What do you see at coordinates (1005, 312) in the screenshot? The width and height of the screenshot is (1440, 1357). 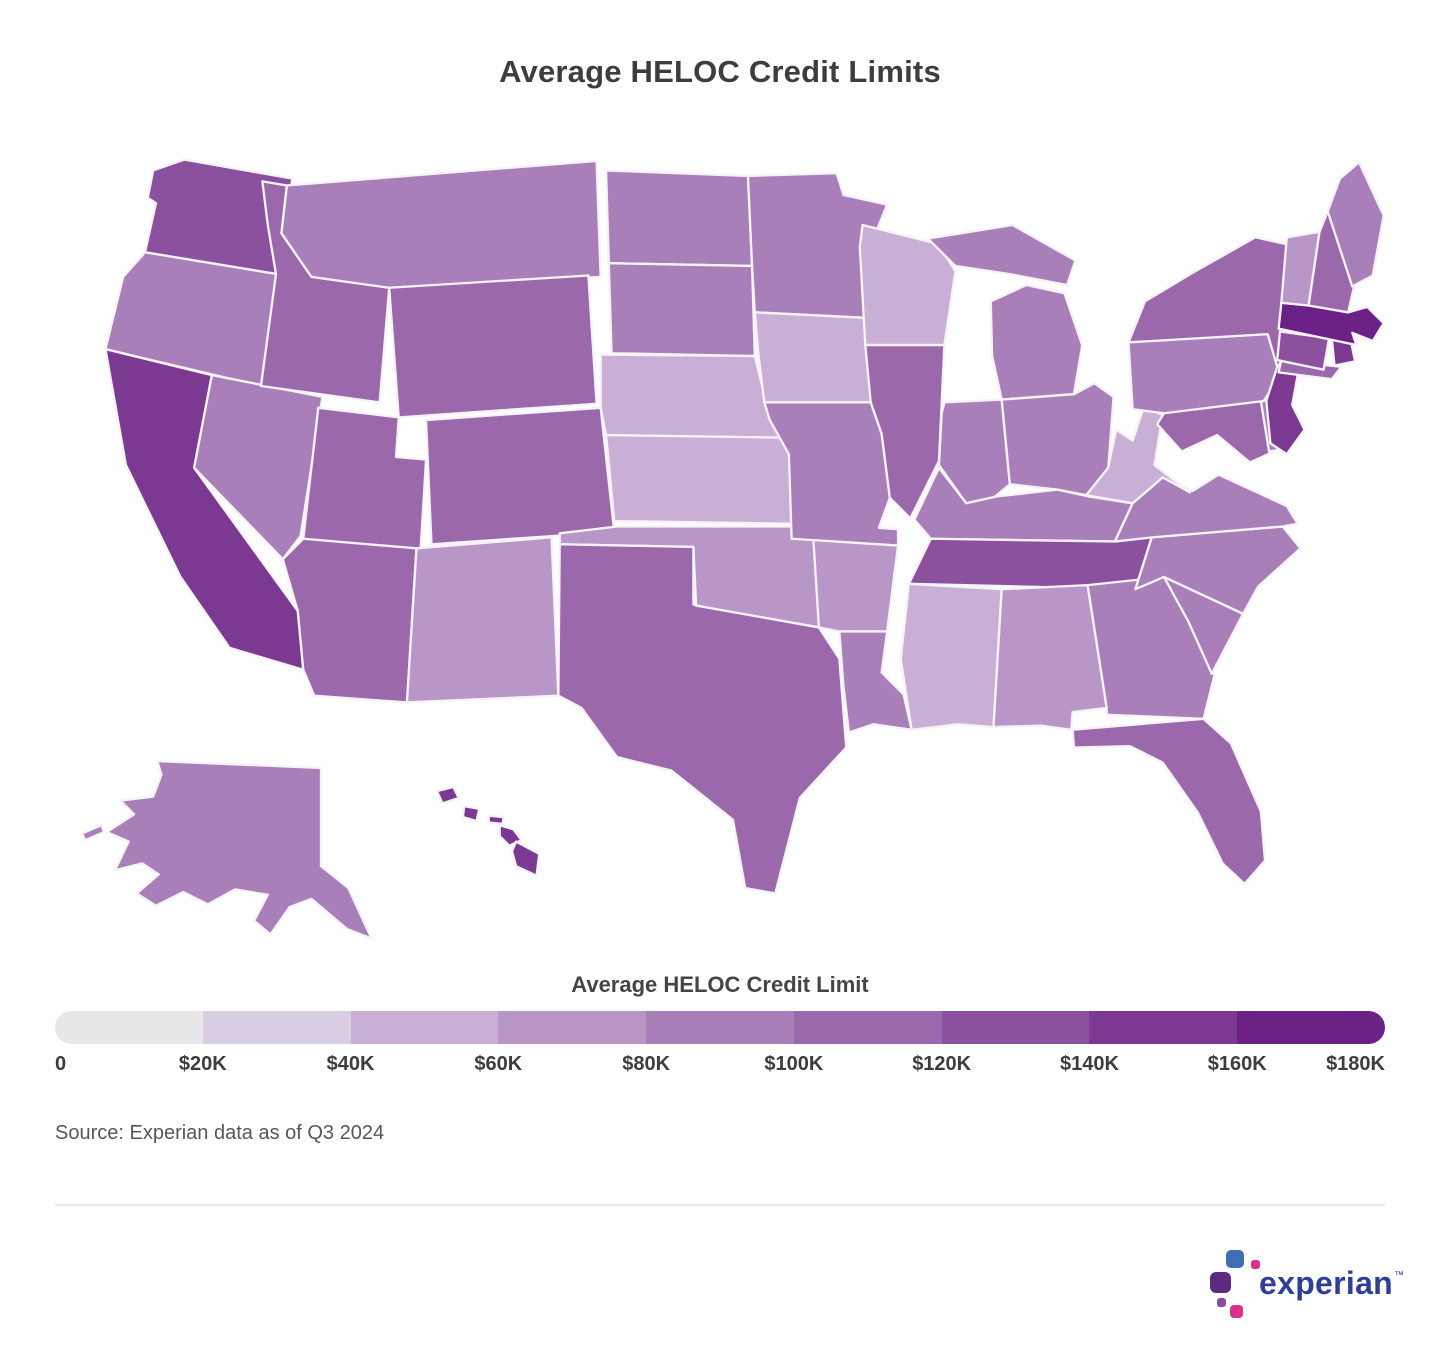 I see `state-michigan` at bounding box center [1005, 312].